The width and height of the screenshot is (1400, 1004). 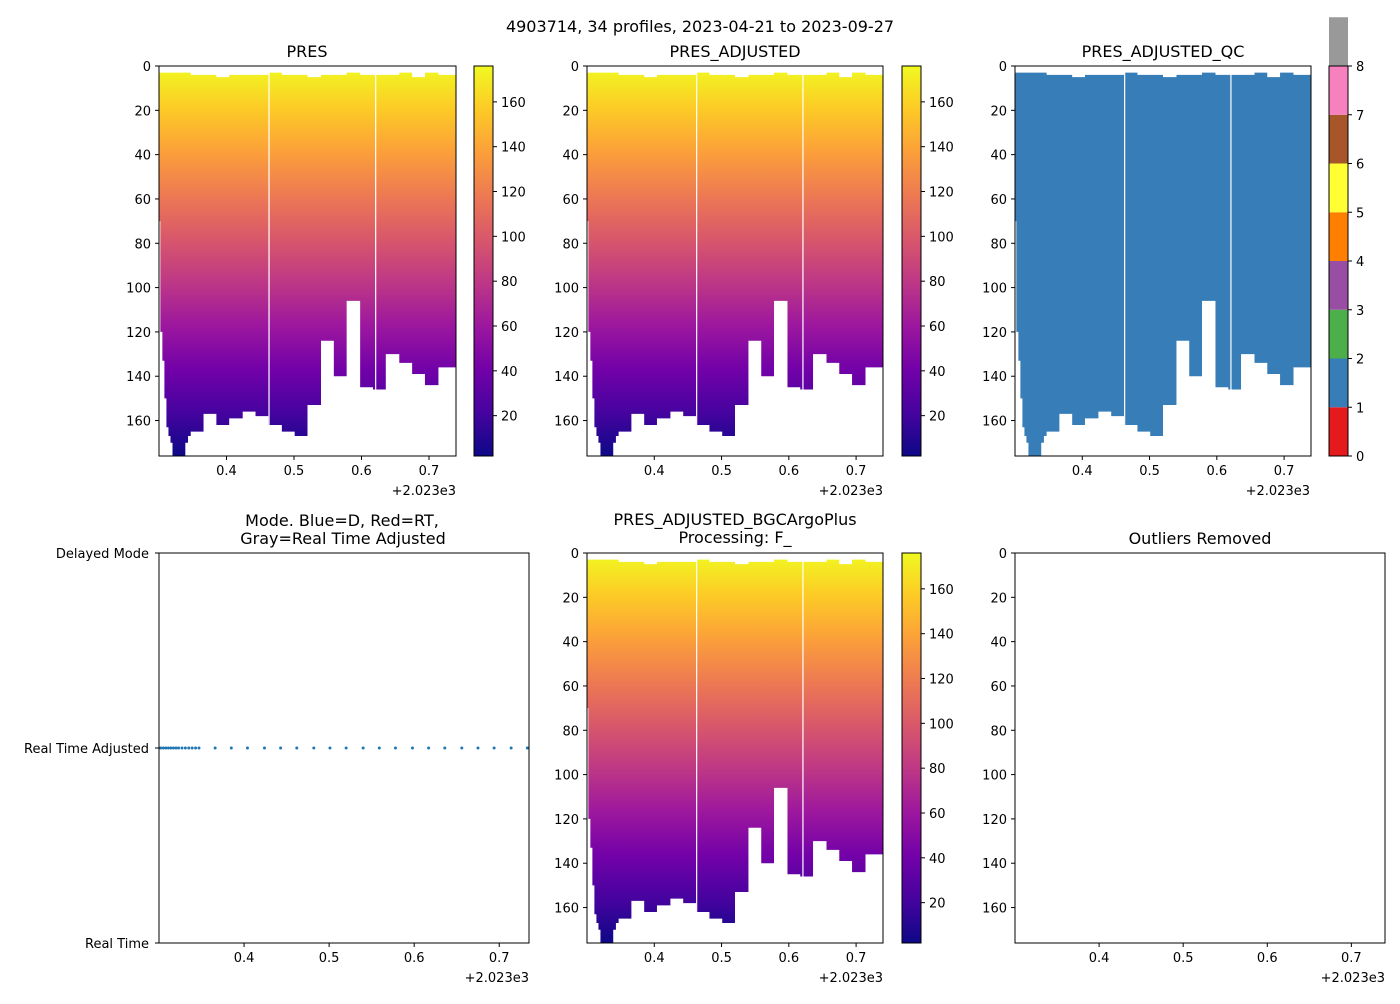 What do you see at coordinates (735, 538) in the screenshot?
I see `chart-title-line2: Processing: F_` at bounding box center [735, 538].